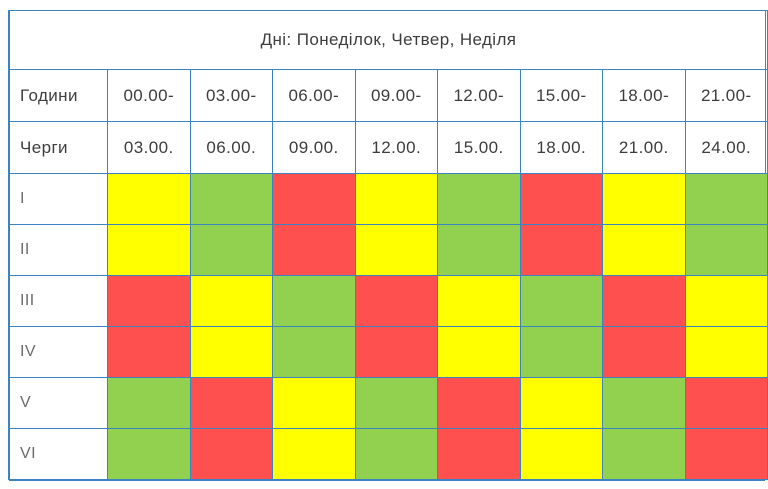 The image size is (768, 489). I want to click on queue-row: IV, so click(388, 352).